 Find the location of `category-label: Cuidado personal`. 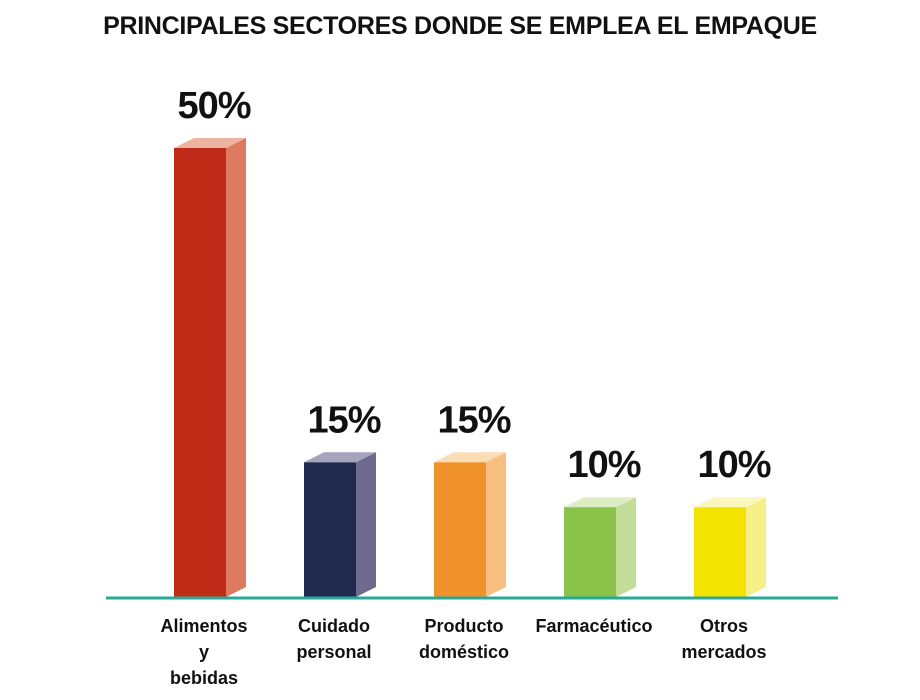

category-label: Cuidado personal is located at coordinates (333, 639).